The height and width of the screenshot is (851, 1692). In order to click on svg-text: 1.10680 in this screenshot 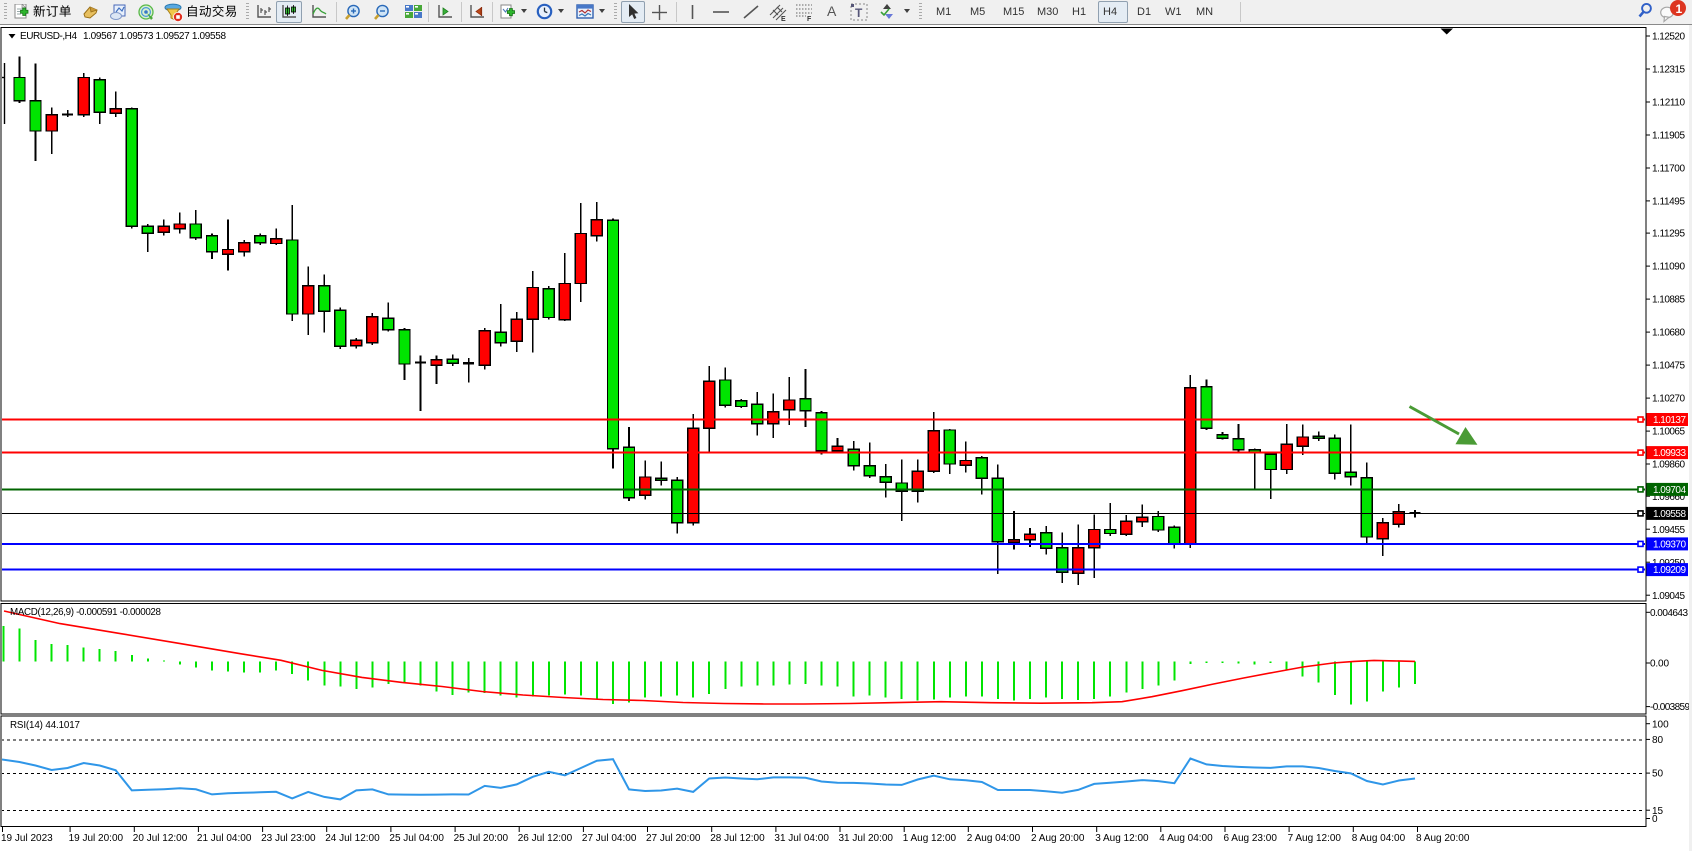, I will do `click(1668, 333)`.